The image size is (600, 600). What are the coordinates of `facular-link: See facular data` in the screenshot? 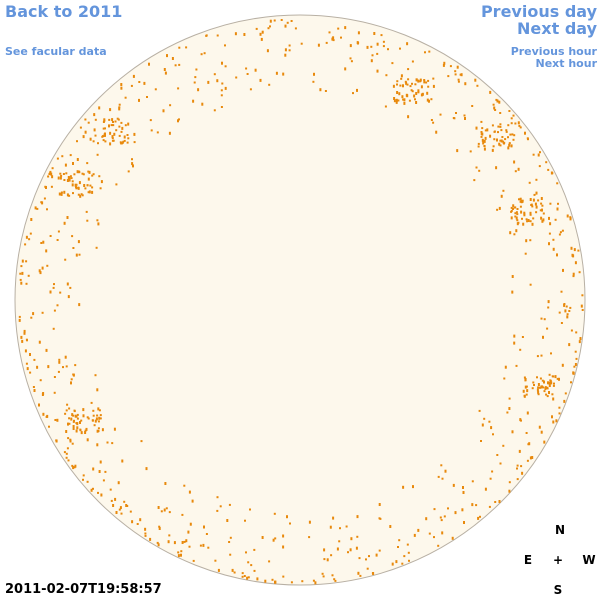 It's located at (56, 51).